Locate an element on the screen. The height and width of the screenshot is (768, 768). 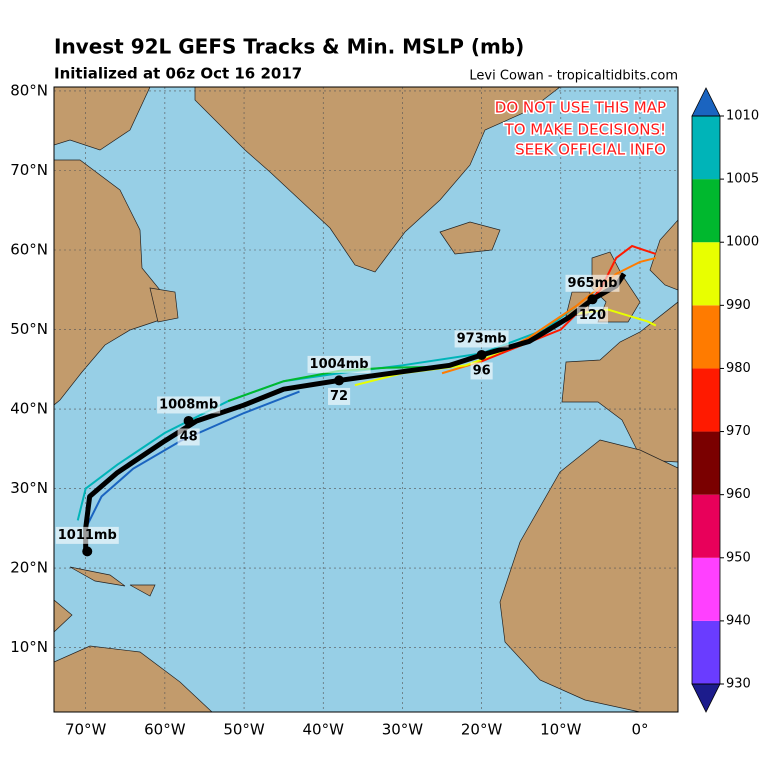
x-tick-label: 70°W is located at coordinates (86, 730).